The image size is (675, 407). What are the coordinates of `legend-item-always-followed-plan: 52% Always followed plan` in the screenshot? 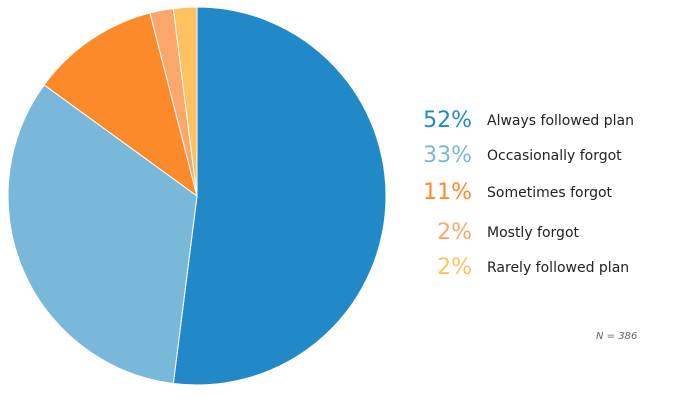 It's located at (537, 121).